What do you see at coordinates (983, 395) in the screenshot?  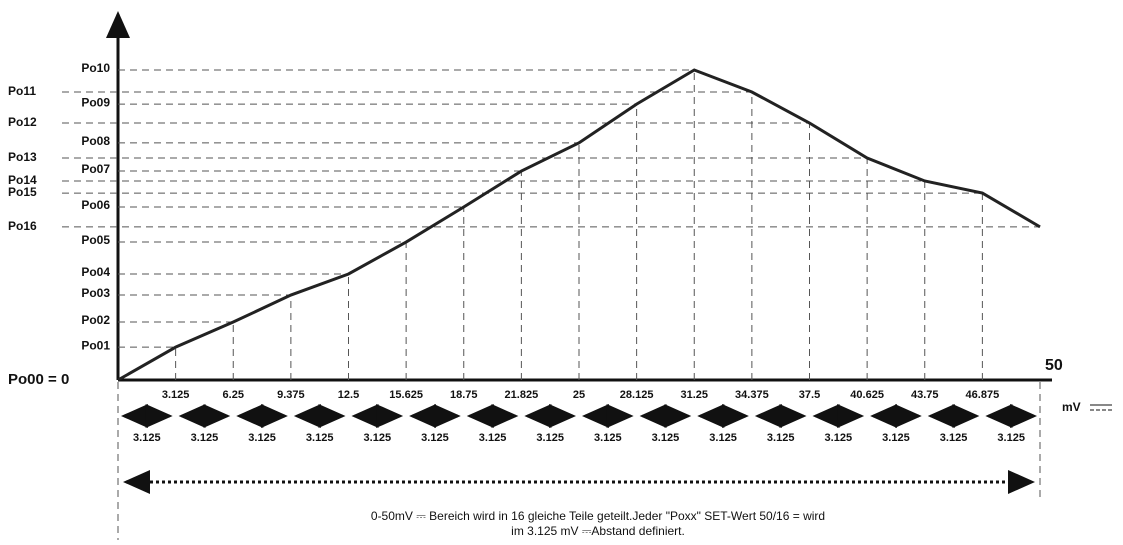 I see `x-tick-label: 46.875` at bounding box center [983, 395].